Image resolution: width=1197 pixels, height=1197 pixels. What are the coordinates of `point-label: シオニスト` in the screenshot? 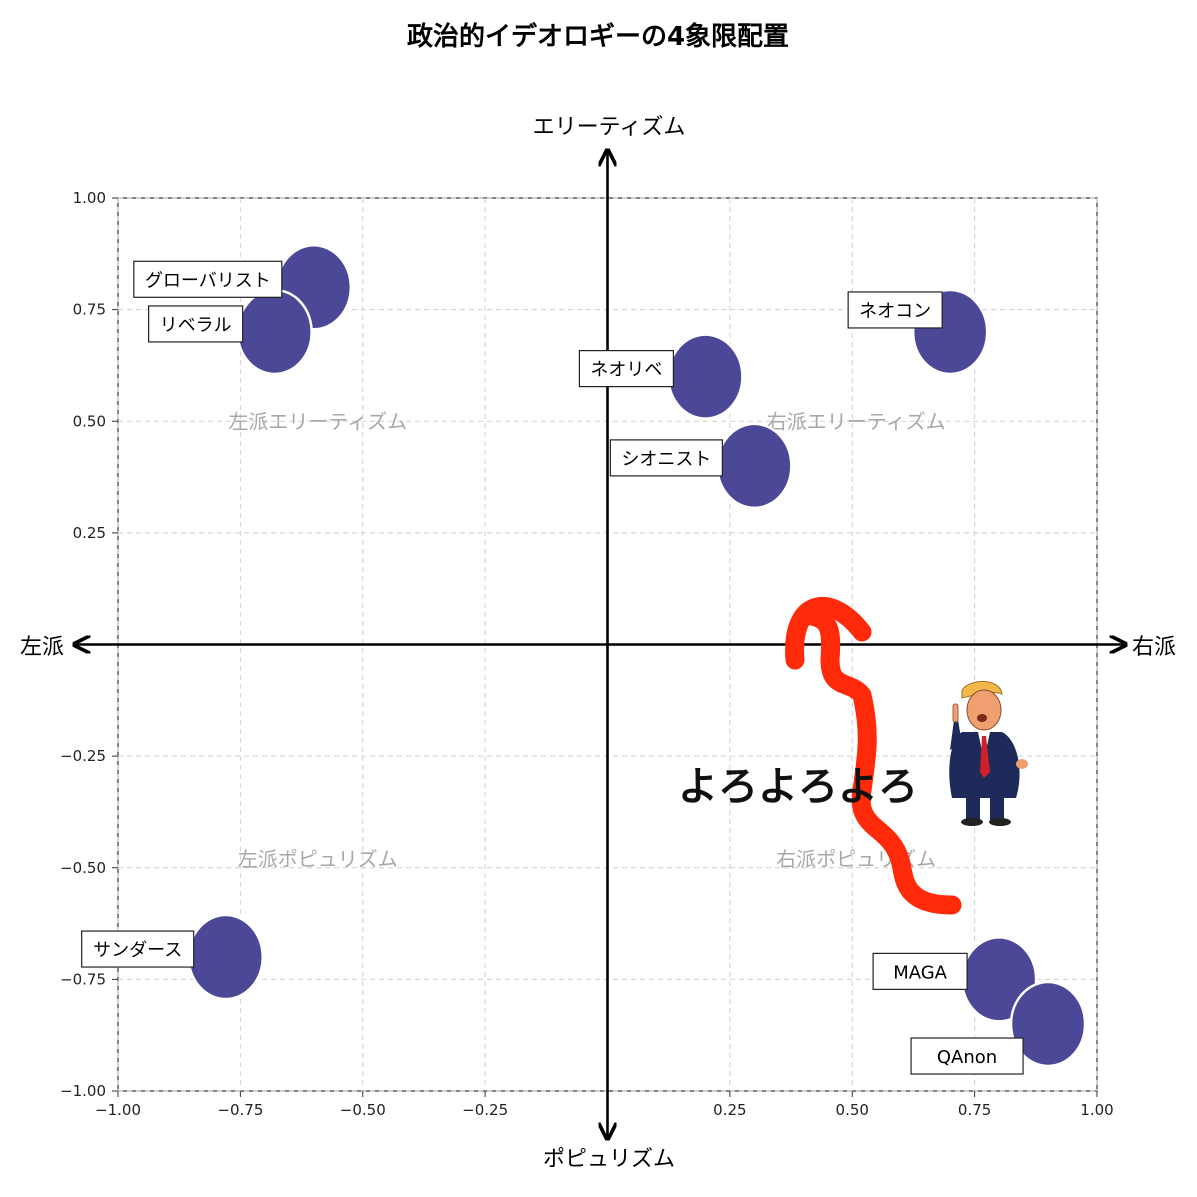 It's located at (666, 459).